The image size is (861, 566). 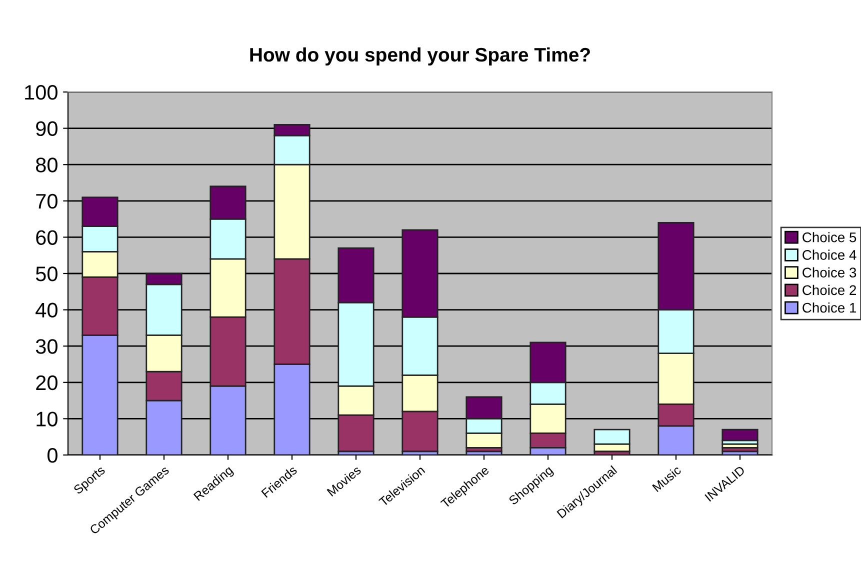 I want to click on chart-title: How do you spend your Spare Time?, so click(x=420, y=56).